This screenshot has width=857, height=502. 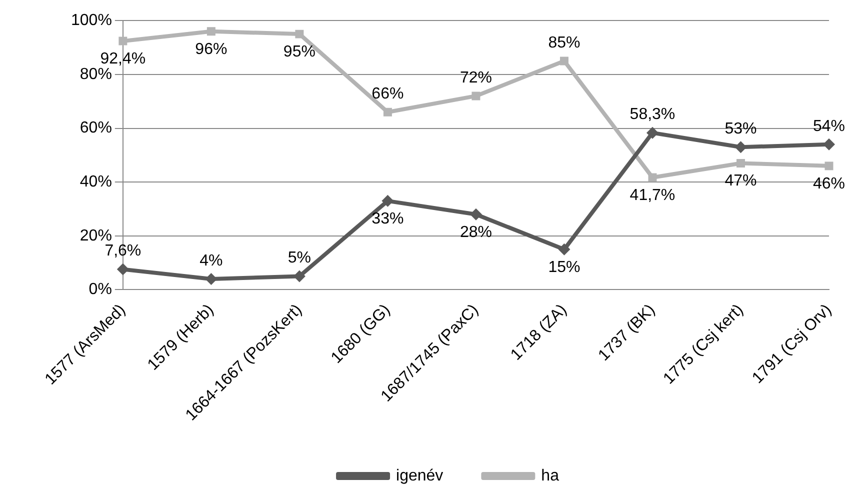 I want to click on legend-label: ha, so click(x=550, y=475).